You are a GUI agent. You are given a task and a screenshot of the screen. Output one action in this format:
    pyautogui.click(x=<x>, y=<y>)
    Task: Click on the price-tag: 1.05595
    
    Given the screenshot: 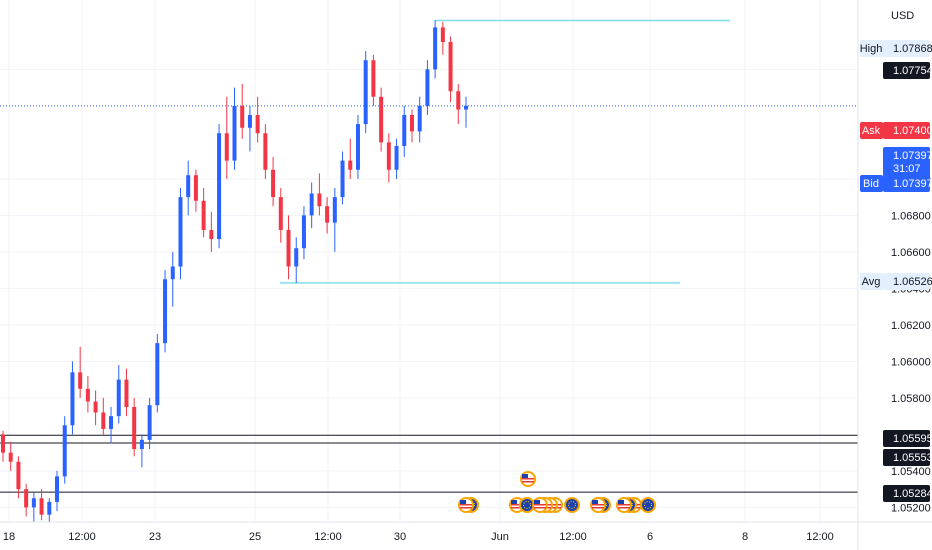 What is the action you would take?
    pyautogui.click(x=907, y=438)
    